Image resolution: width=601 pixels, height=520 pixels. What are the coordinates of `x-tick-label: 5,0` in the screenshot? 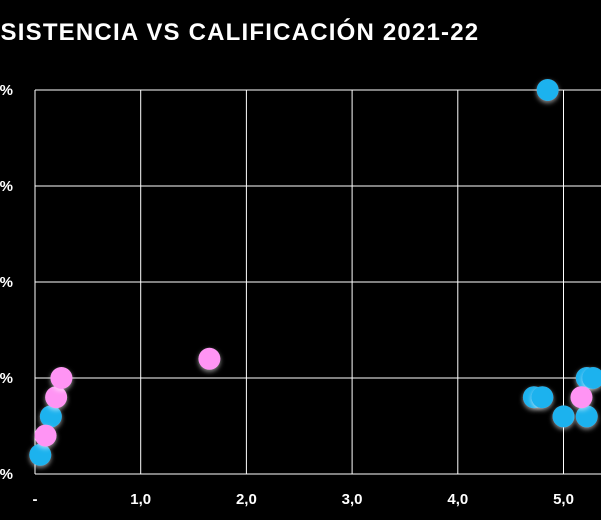 It's located at (563, 499).